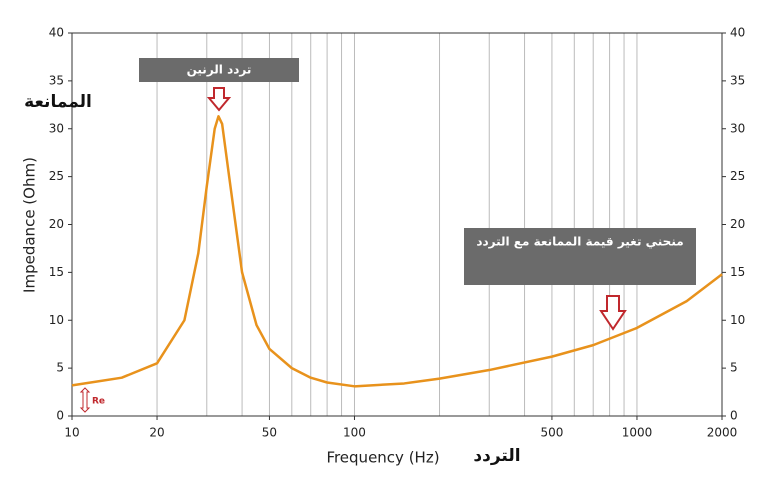 This screenshot has width=768, height=479. What do you see at coordinates (269, 433) in the screenshot?
I see `x-tick-label: 50` at bounding box center [269, 433].